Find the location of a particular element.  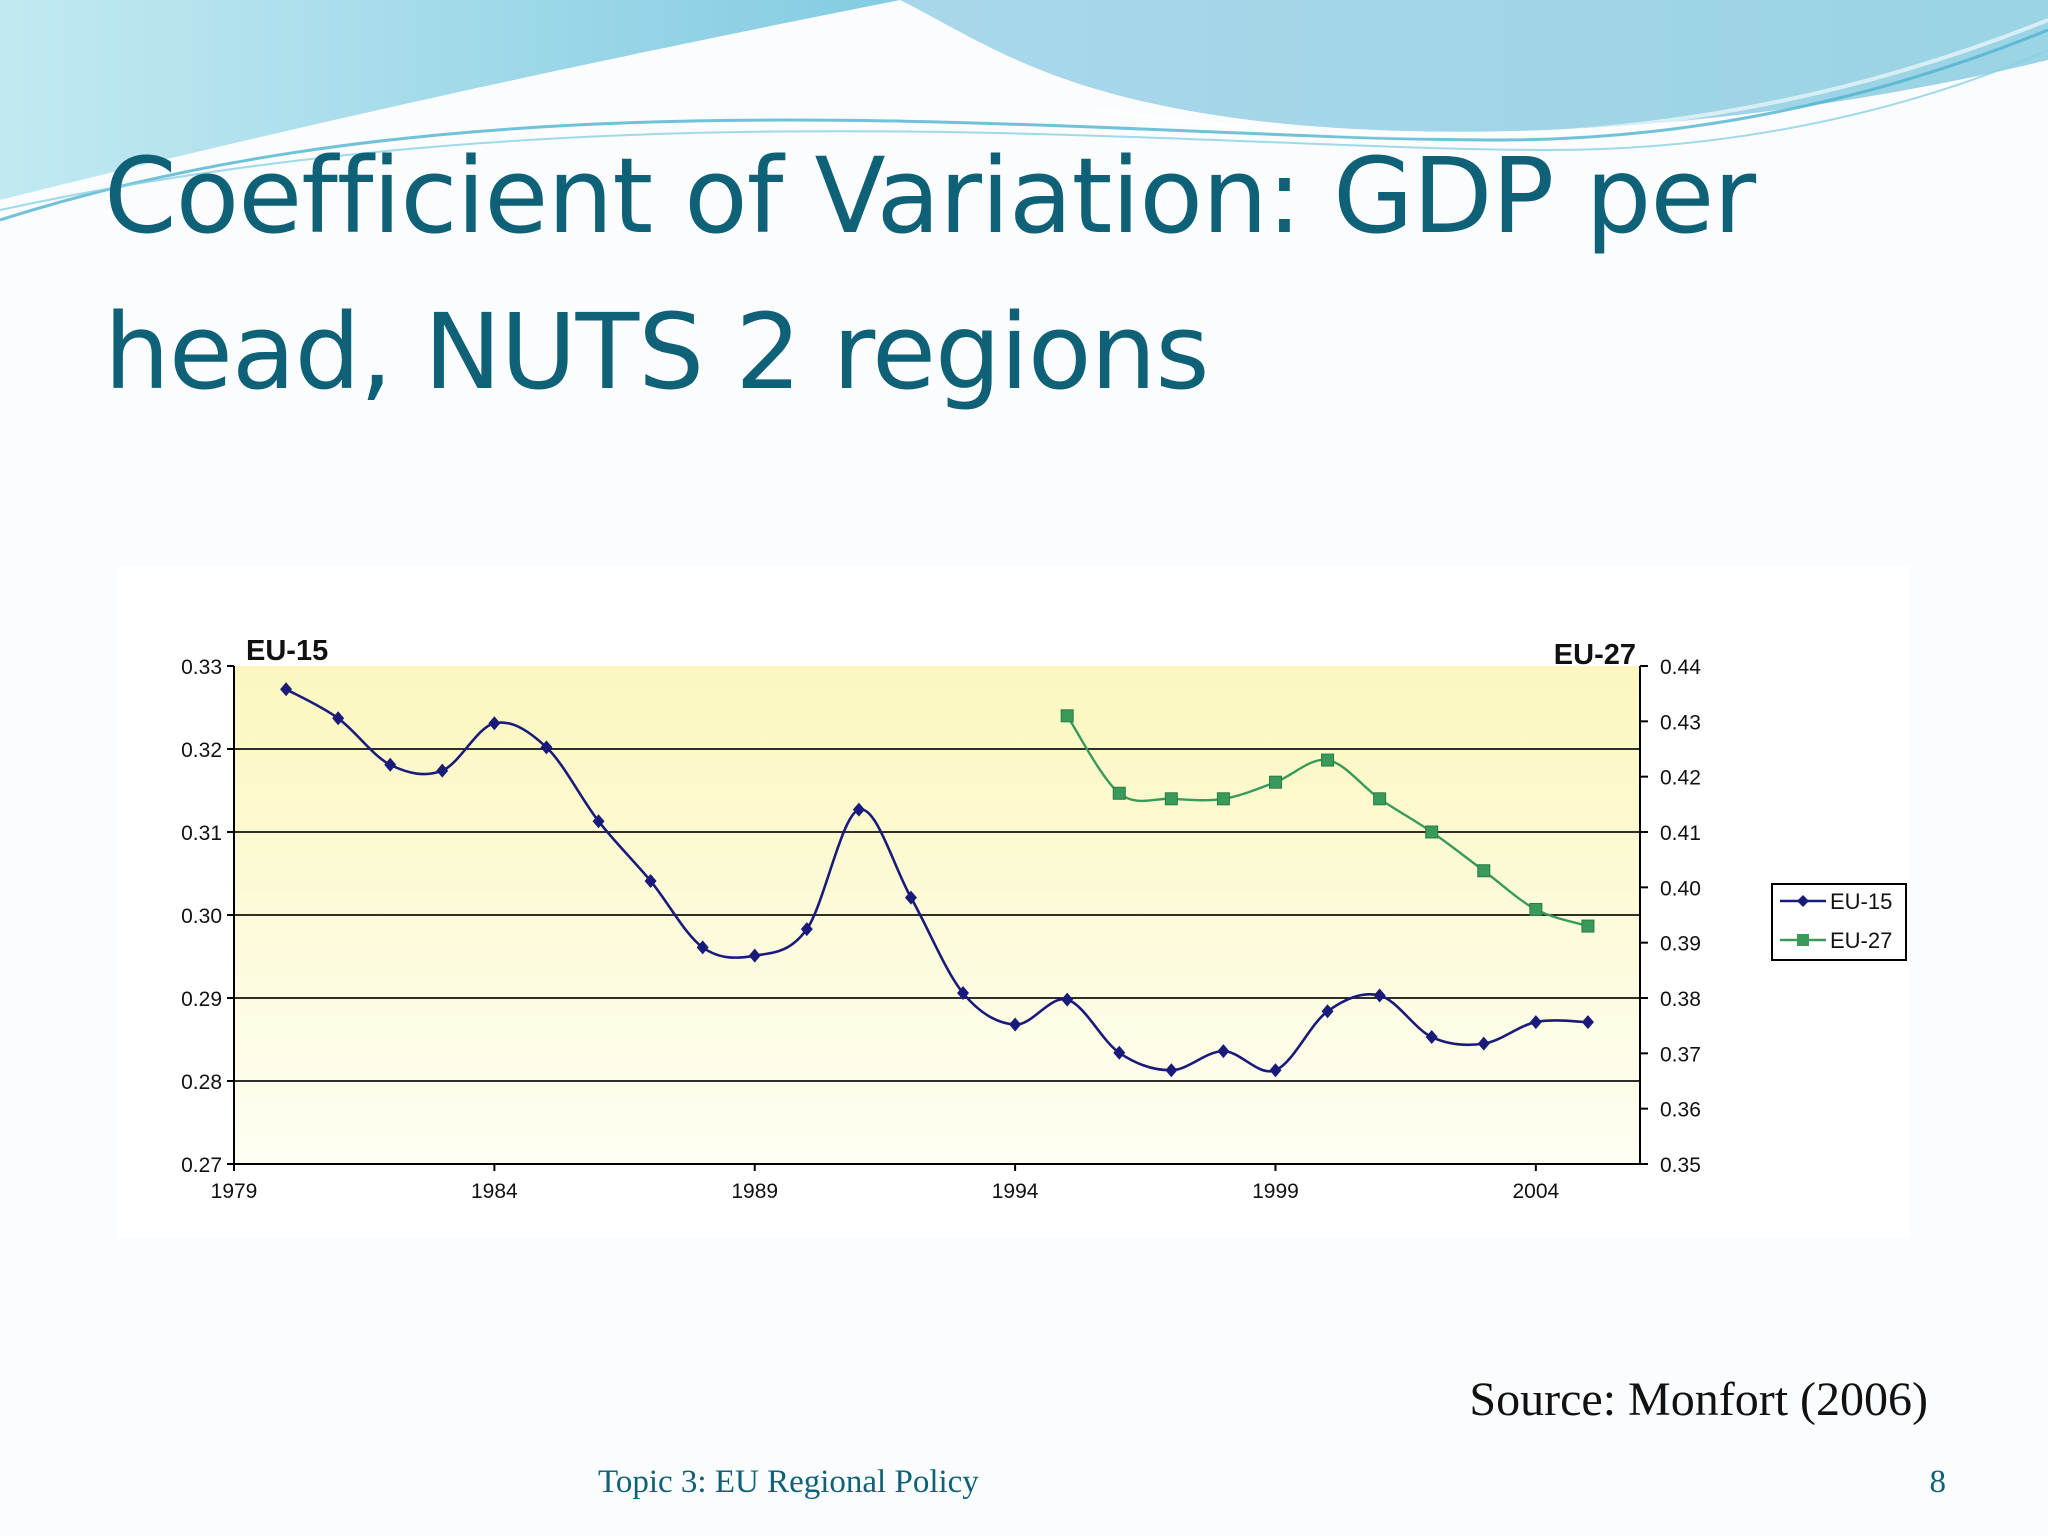

right-tick-label: 0.36 is located at coordinates (1680, 1110).